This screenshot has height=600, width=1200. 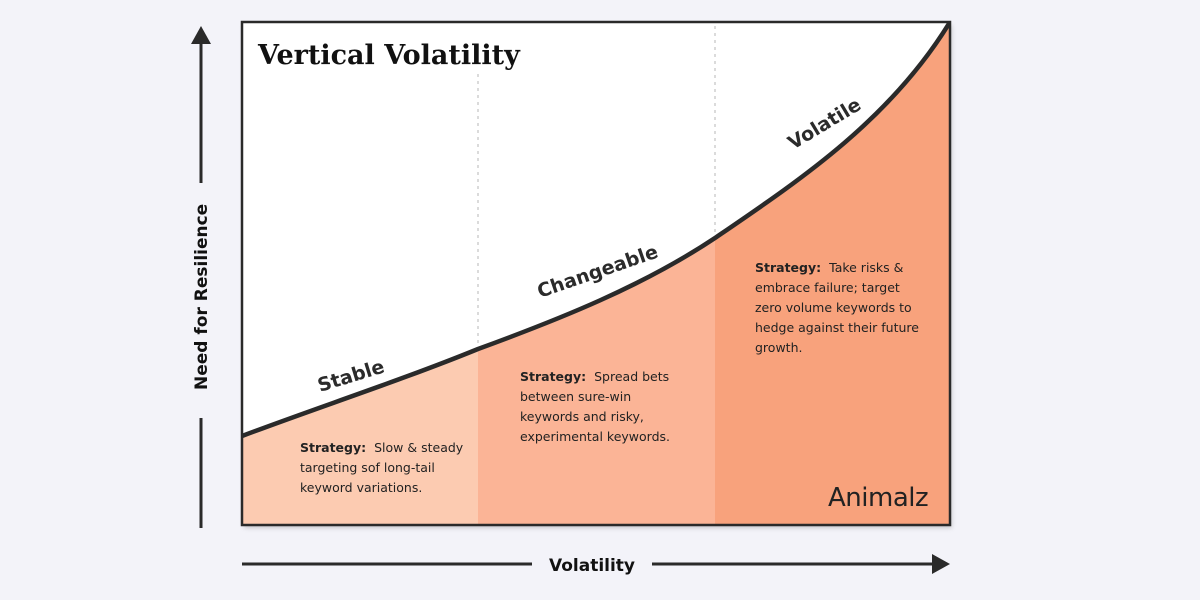 I want to click on svg-text: Strategy: Take risks &, so click(x=829, y=267).